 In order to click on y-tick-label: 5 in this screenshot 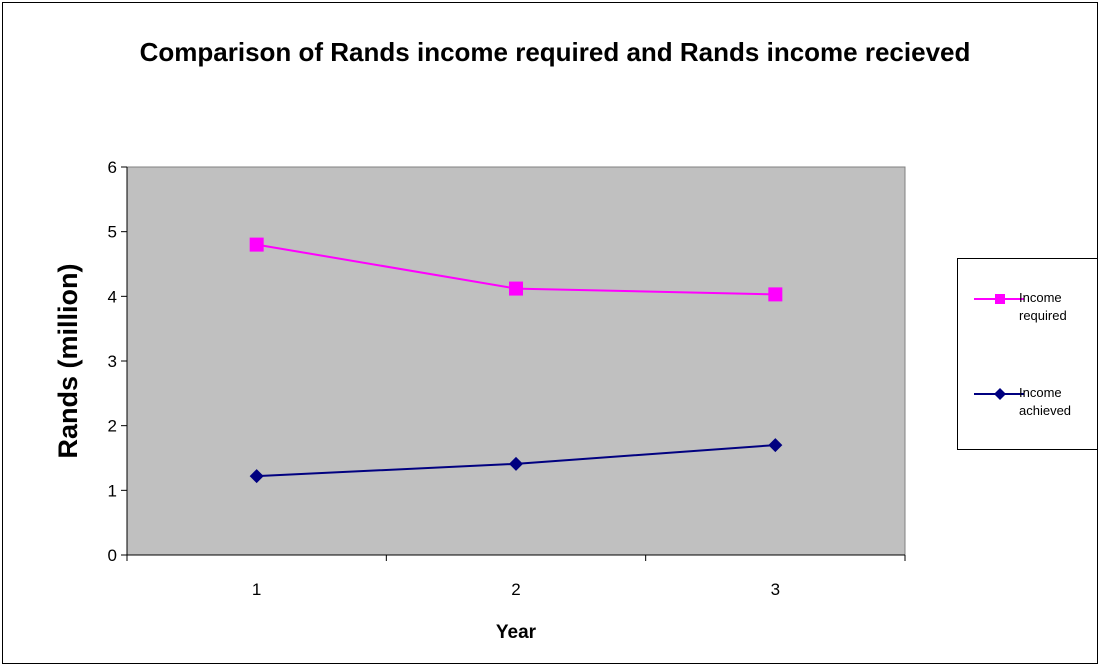, I will do `click(112, 232)`.